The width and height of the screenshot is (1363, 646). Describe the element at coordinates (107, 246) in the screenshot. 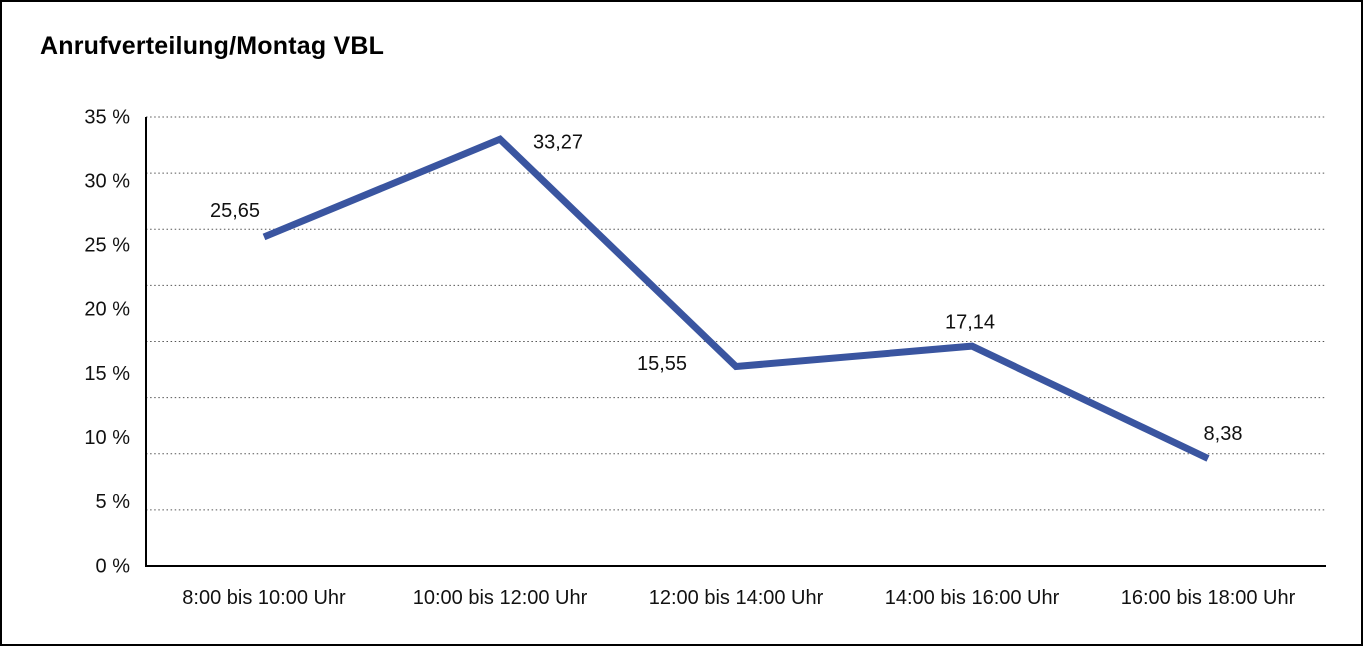

I see `y-tick-label: 25 %` at that location.